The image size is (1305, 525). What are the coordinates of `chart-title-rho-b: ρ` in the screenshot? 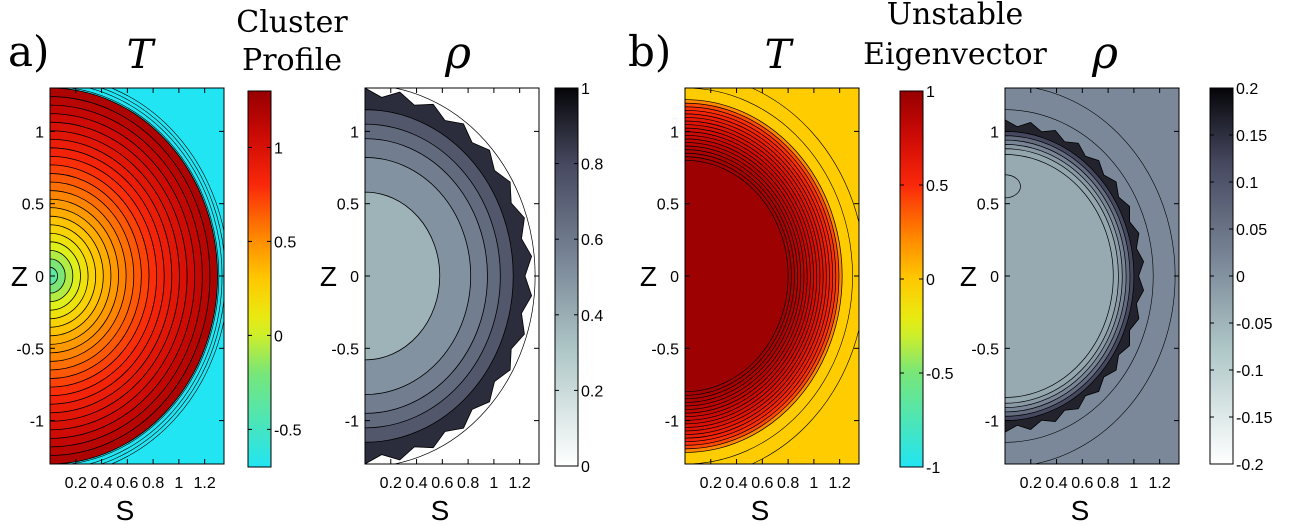 It's located at (1104, 53).